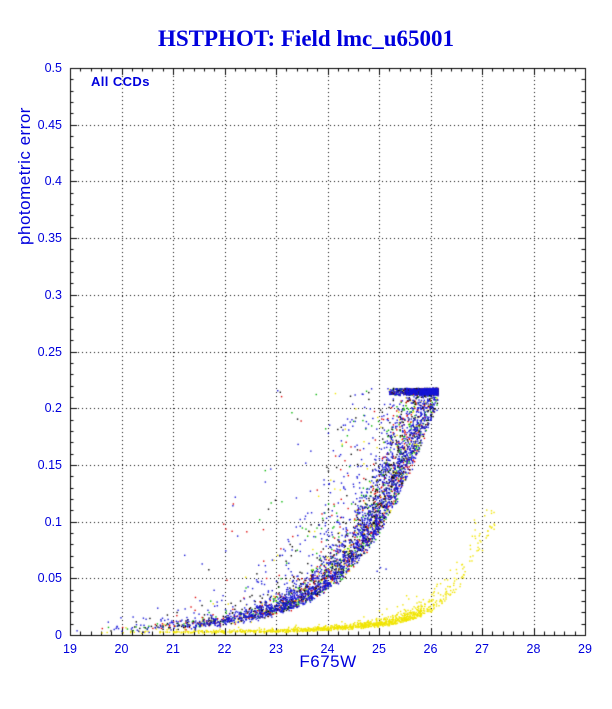 Image resolution: width=612 pixels, height=709 pixels. What do you see at coordinates (24, 176) in the screenshot?
I see `y-axis-label: photometric error` at bounding box center [24, 176].